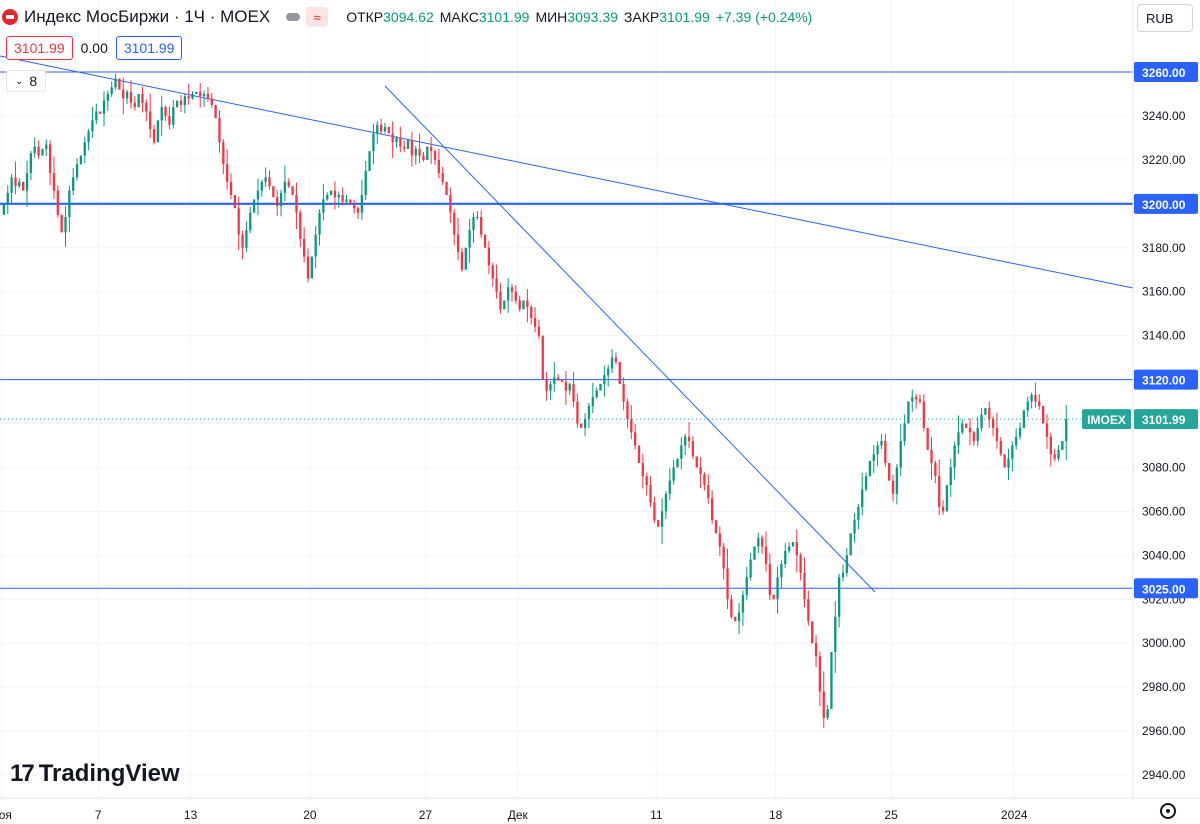 The image size is (1200, 824). What do you see at coordinates (95, 774) in the screenshot?
I see `tradingview-logo: 17 TradingView` at bounding box center [95, 774].